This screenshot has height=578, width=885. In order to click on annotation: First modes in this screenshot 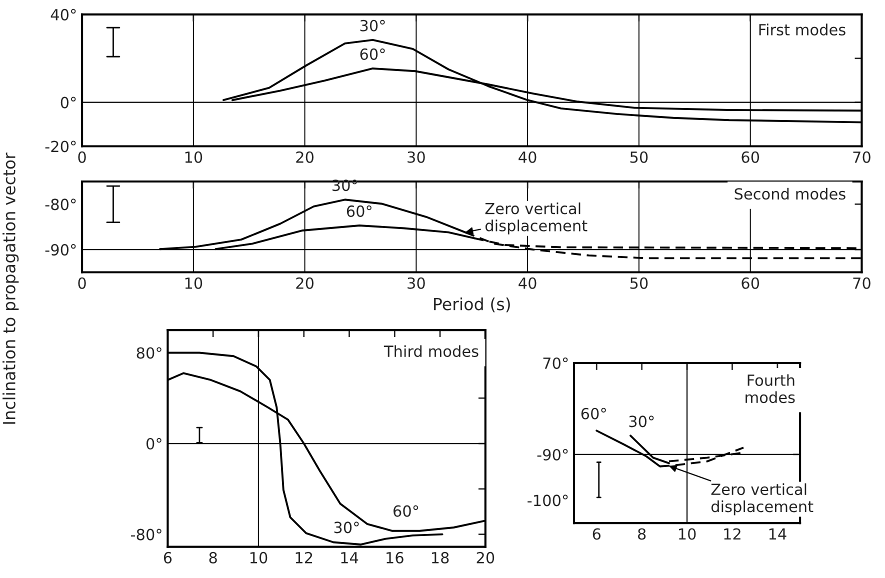, I will do `click(802, 30)`.